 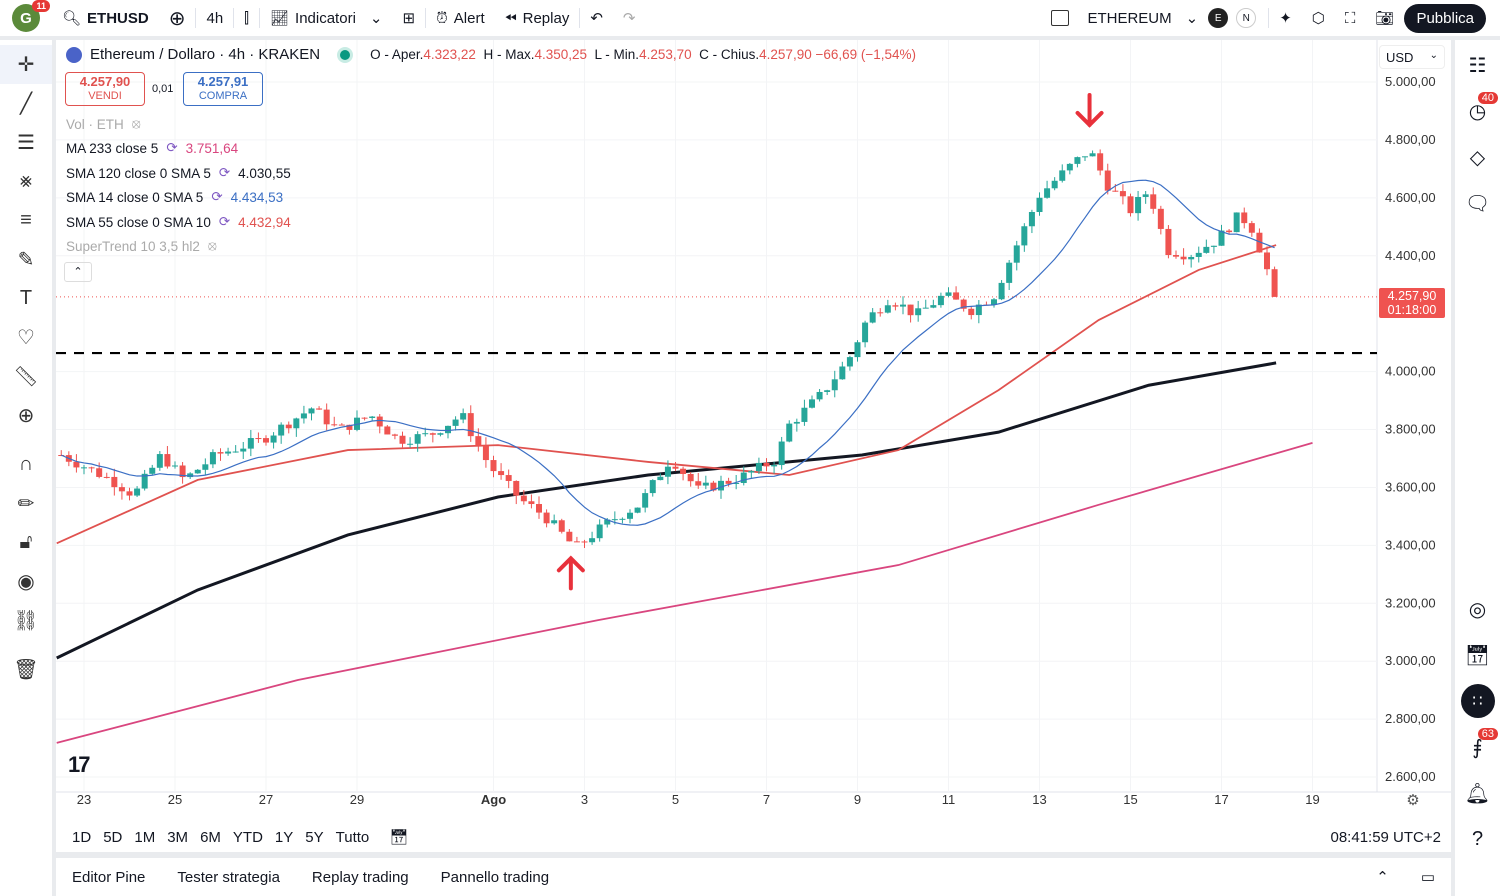 I want to click on tab-trading-panel: Pannello trading, so click(x=495, y=877).